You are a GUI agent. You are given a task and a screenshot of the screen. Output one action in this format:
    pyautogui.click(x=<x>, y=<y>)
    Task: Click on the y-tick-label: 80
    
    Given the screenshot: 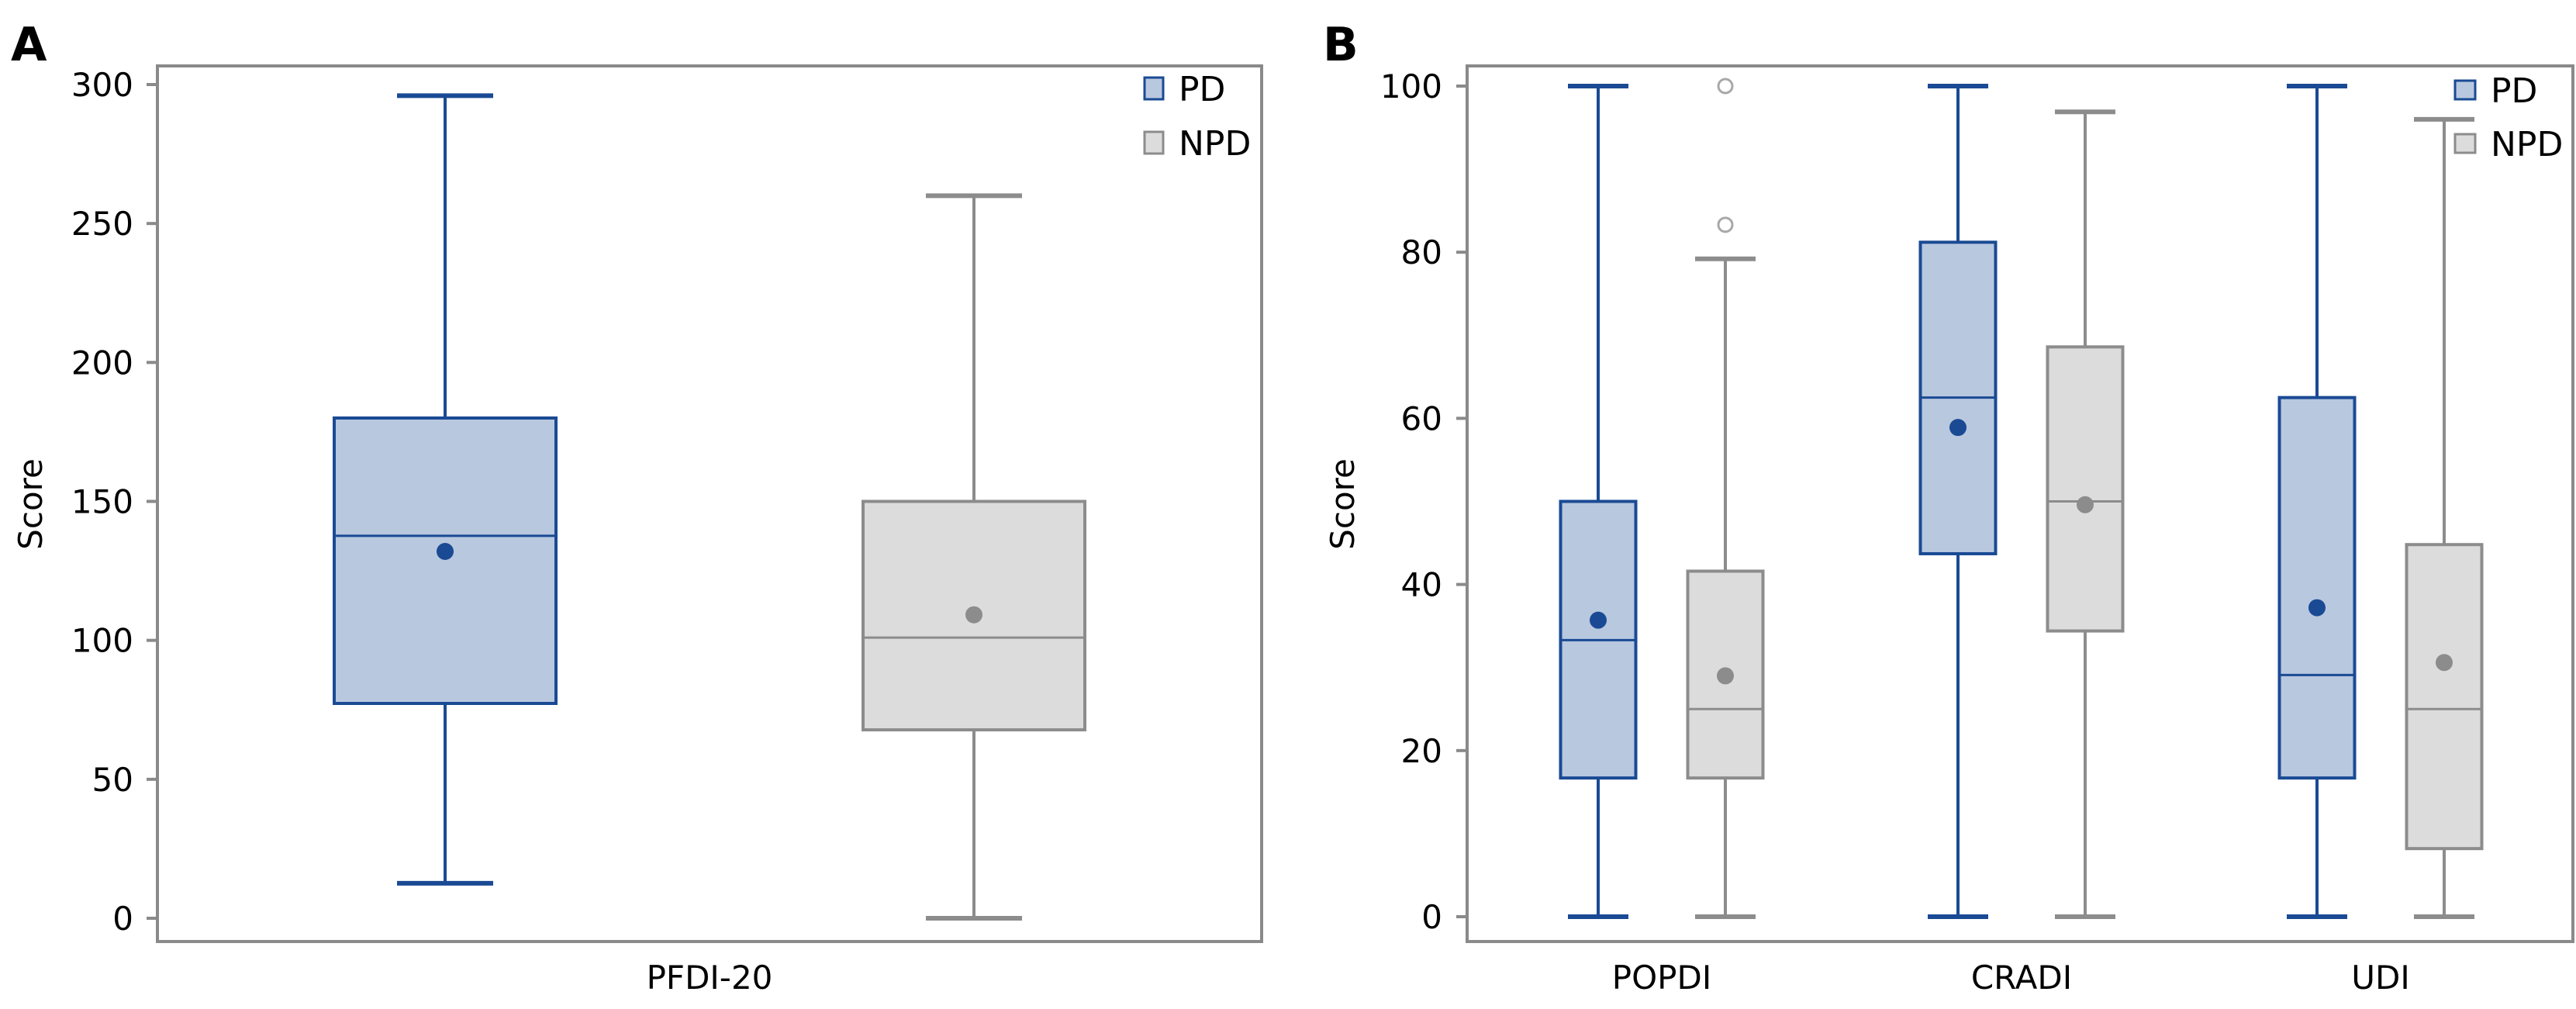 What is the action you would take?
    pyautogui.click(x=1422, y=252)
    